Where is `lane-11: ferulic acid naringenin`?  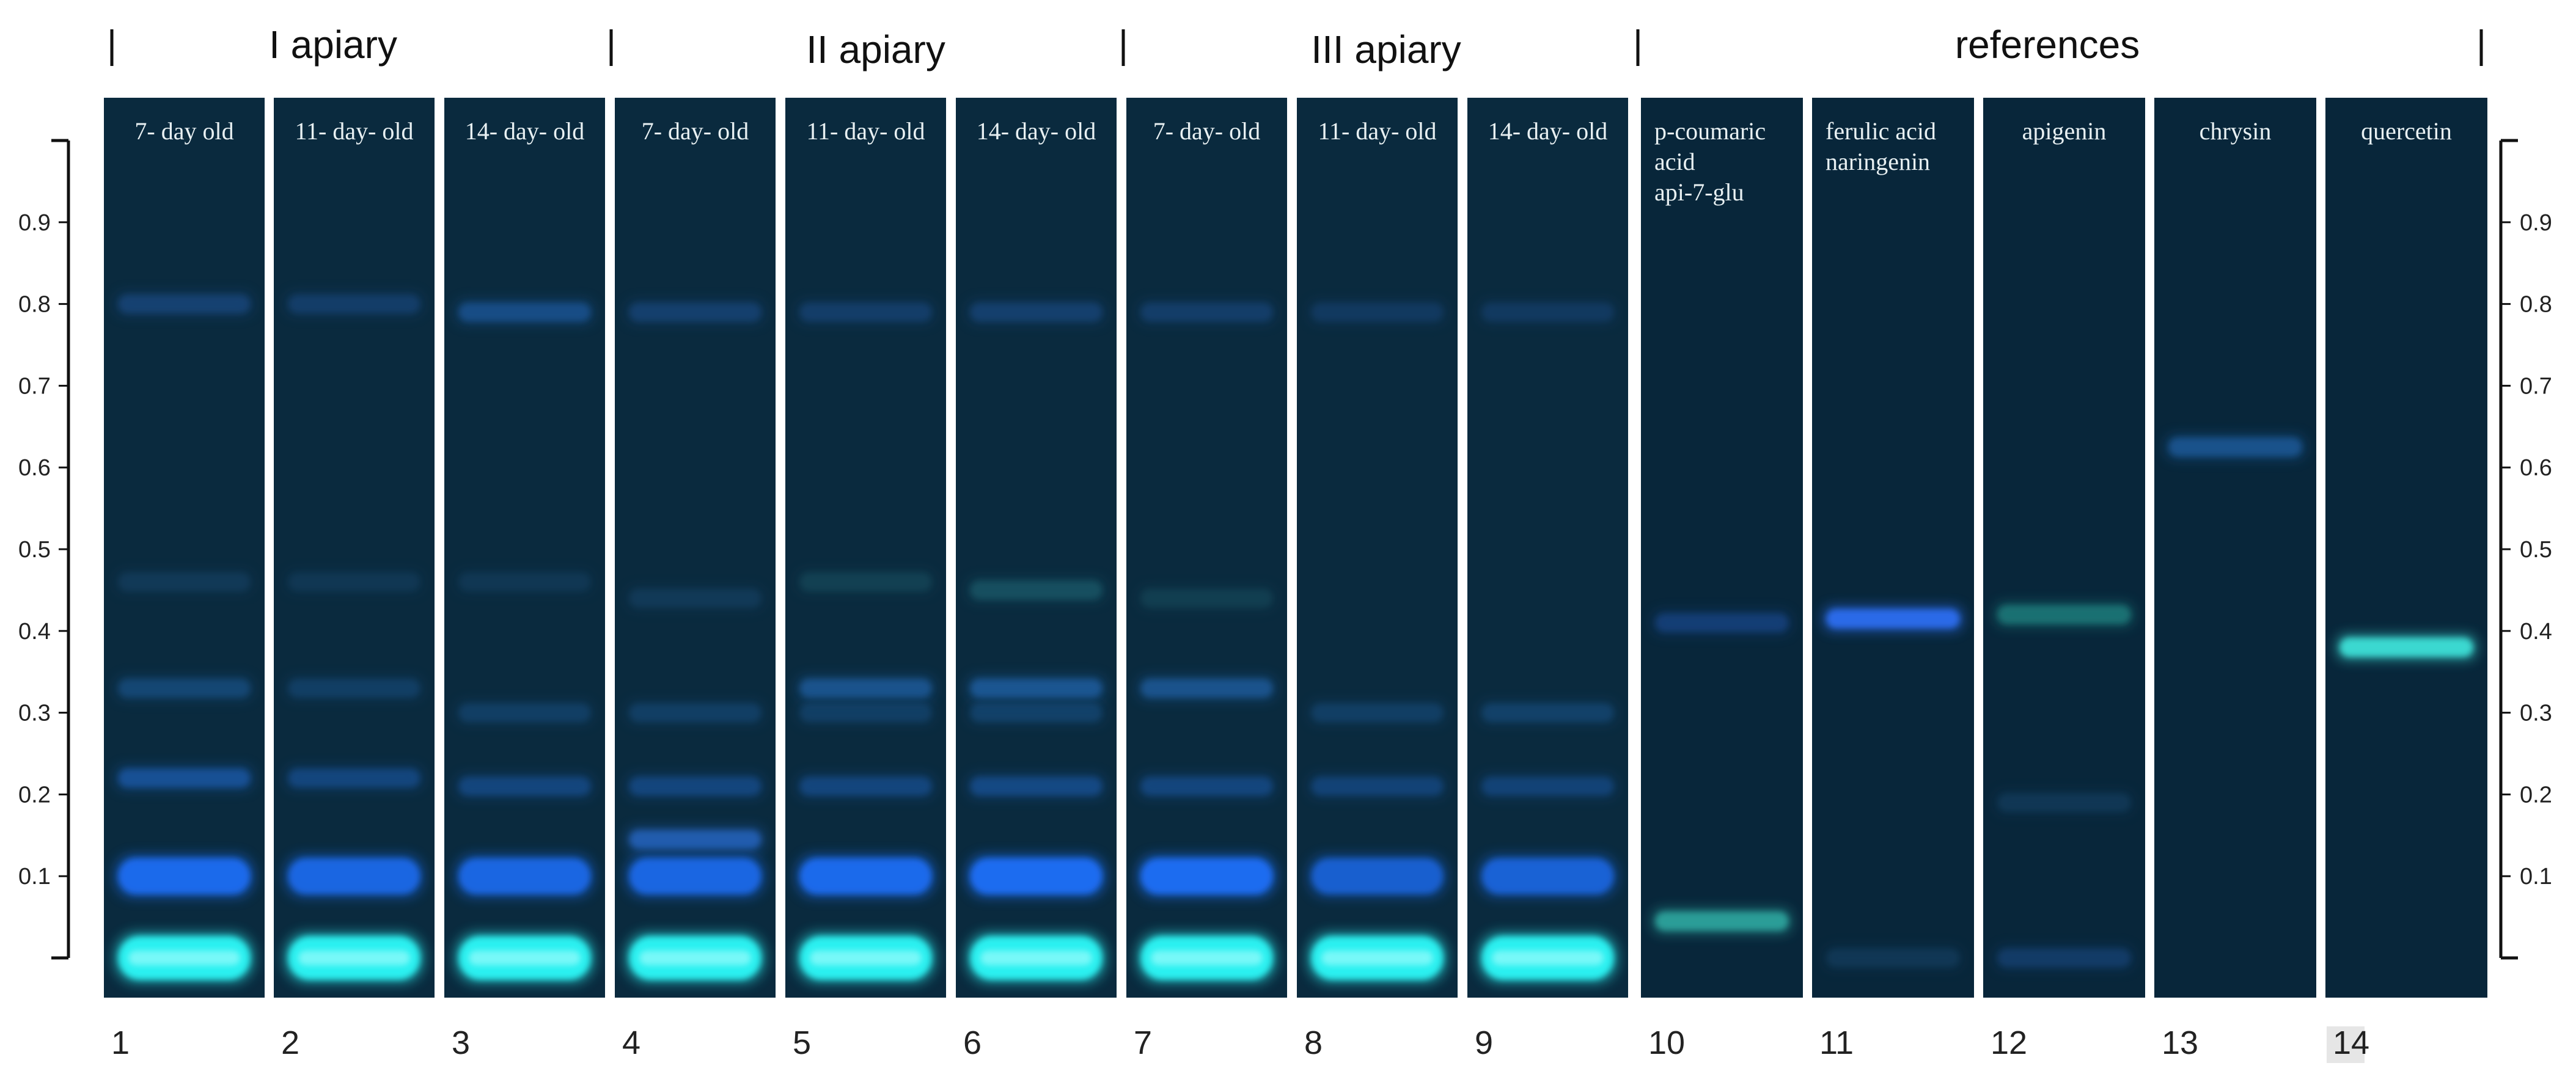 lane-11: ferulic acid naringenin is located at coordinates (1893, 548).